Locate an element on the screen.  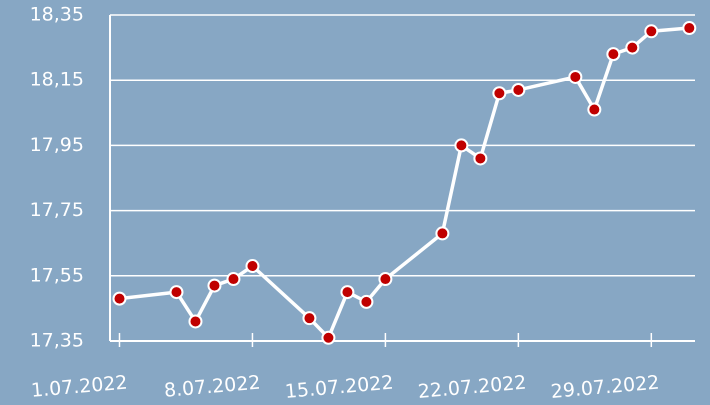
x-tick-label: 15.07.2022 is located at coordinates (339, 387).